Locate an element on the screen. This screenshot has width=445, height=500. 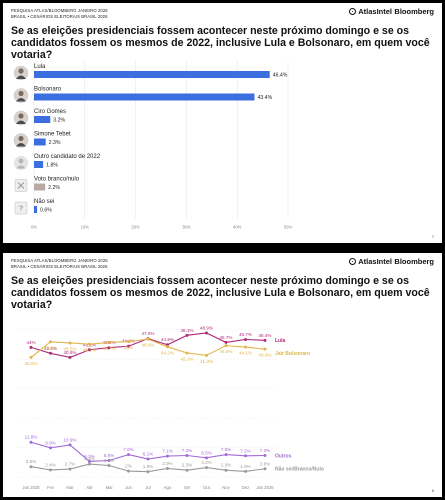
x-tick-label: Fev is located at coordinates (51, 487).